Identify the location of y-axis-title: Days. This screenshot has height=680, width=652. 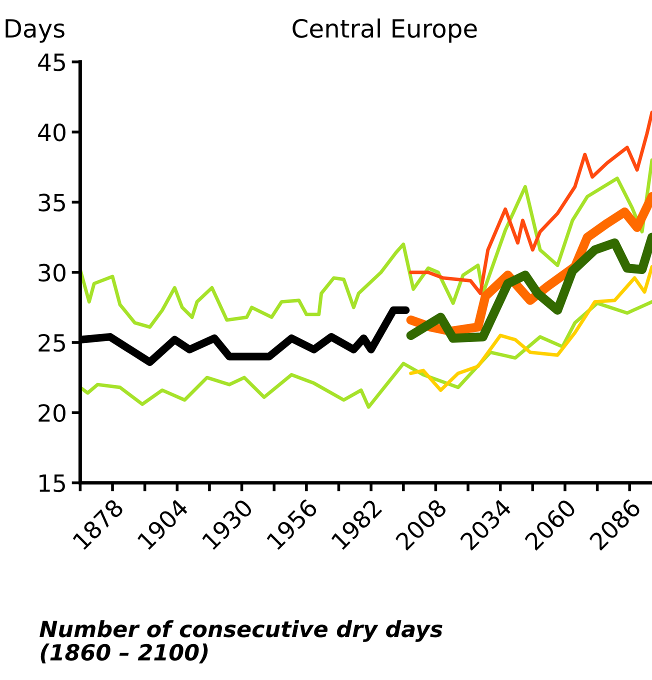
(35, 31).